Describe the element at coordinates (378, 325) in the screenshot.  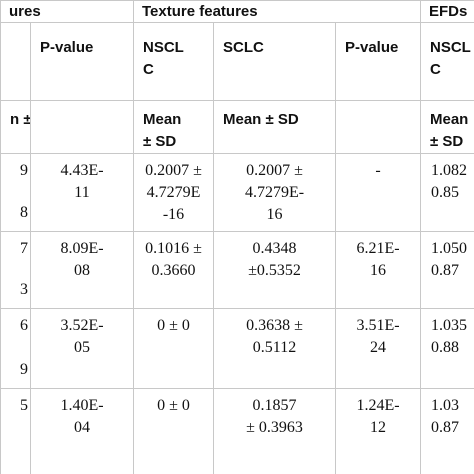
I see `cell-line: 3.51E-` at that location.